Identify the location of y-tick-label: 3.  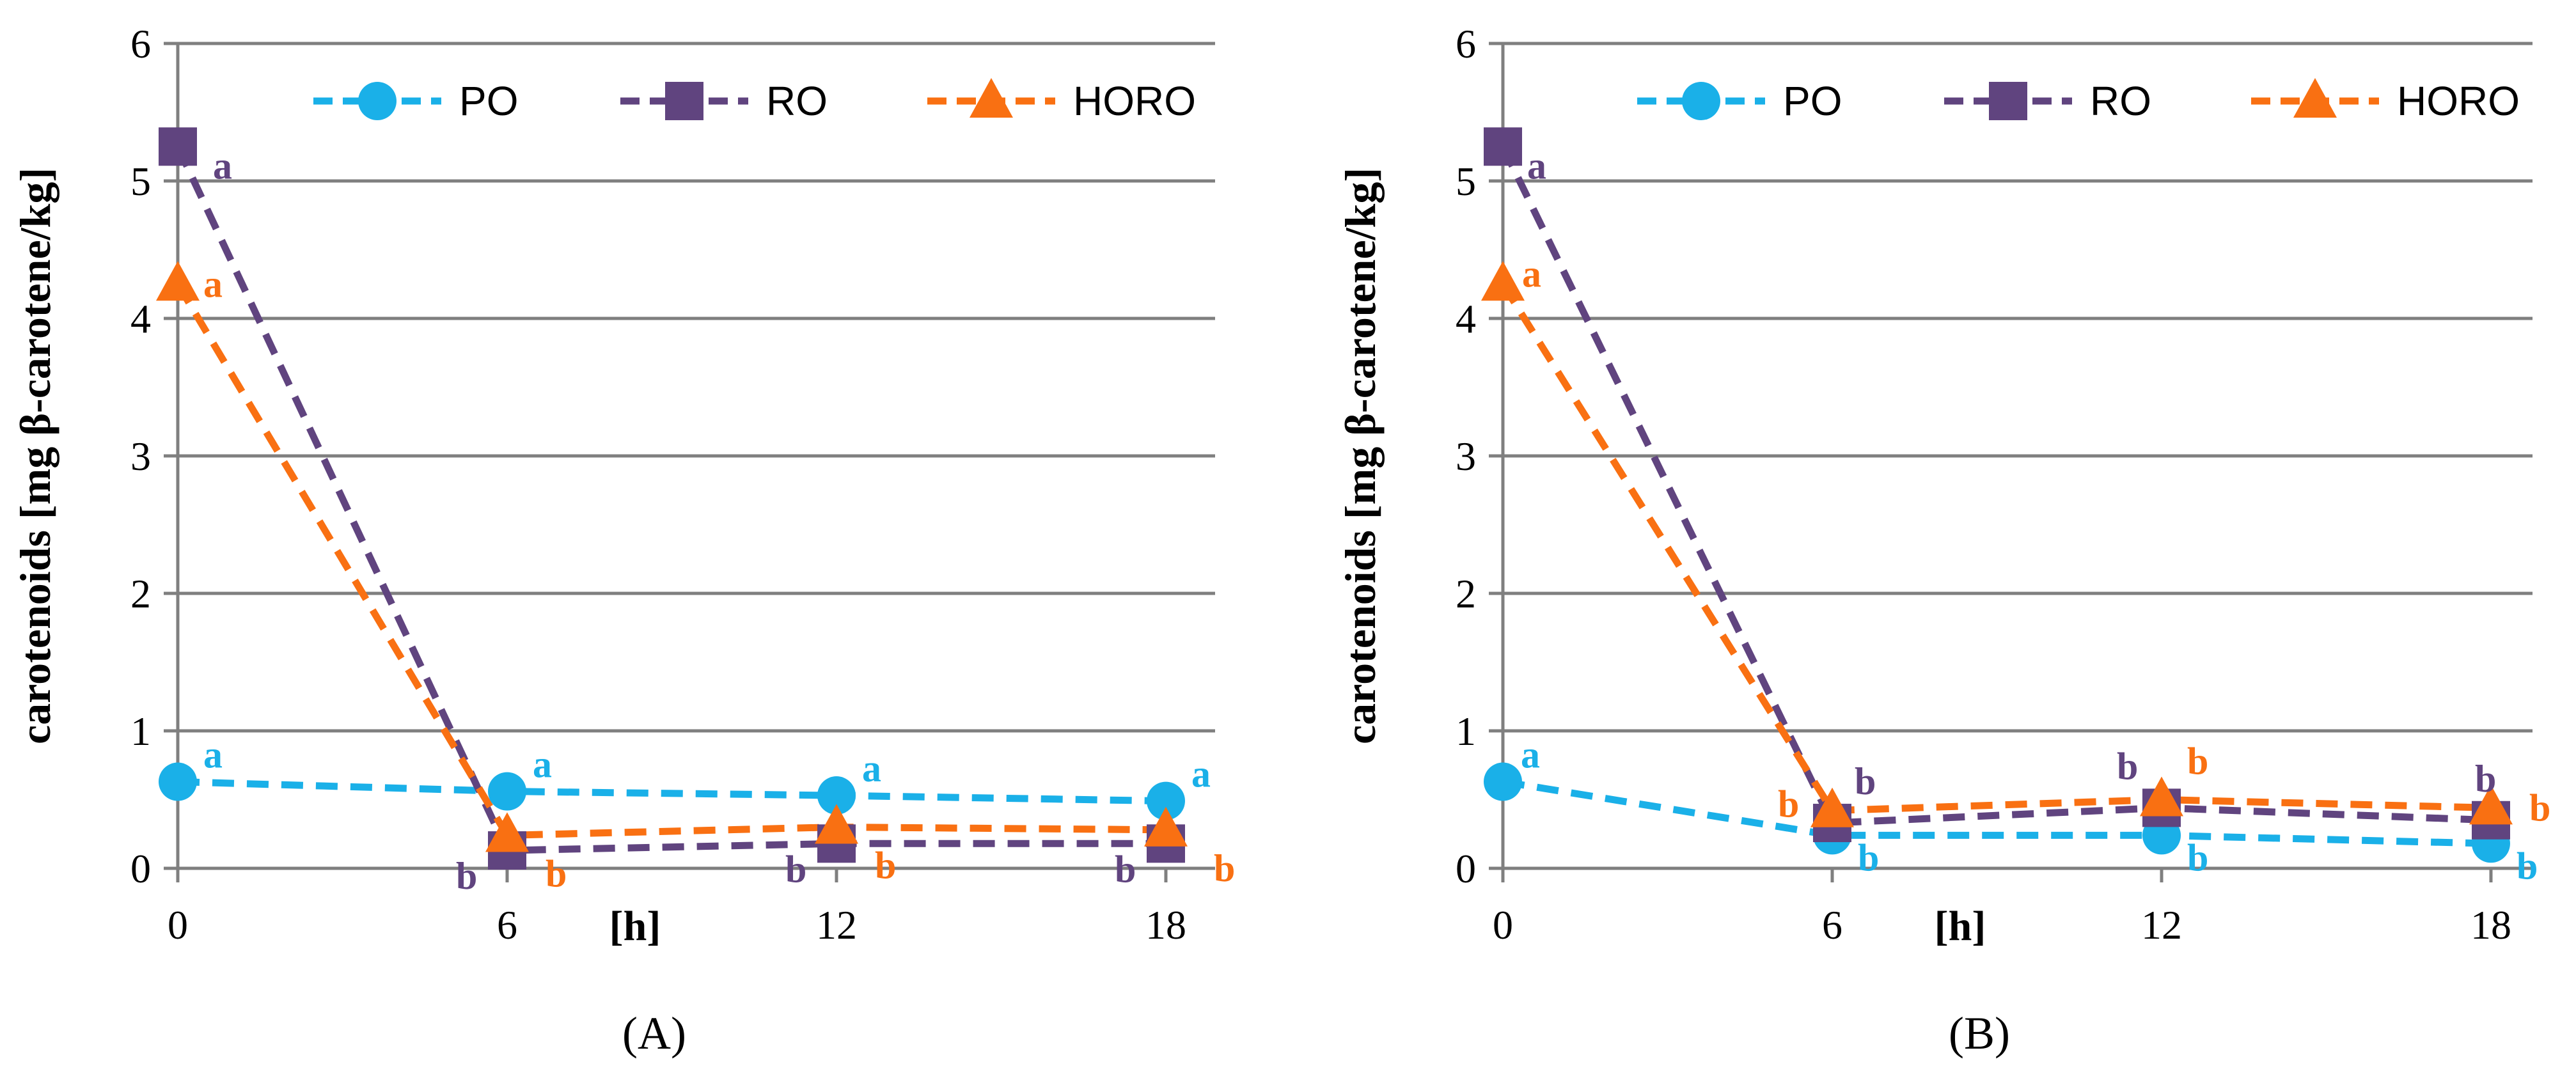
(1466, 456).